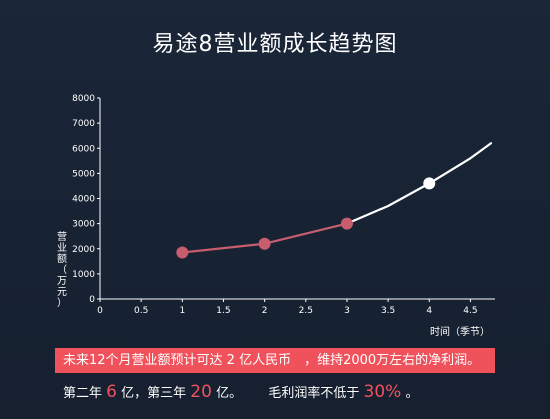  I want to click on y-tick-label: 7000, so click(83, 124).